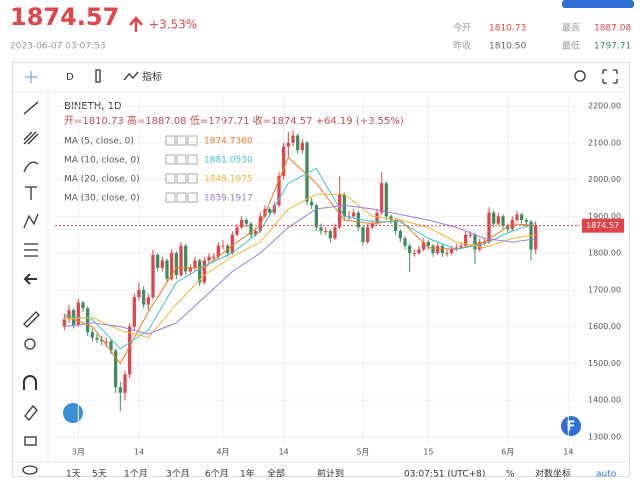 Image resolution: width=640 pixels, height=481 pixels. I want to click on zoom-tool, so click(30, 344).